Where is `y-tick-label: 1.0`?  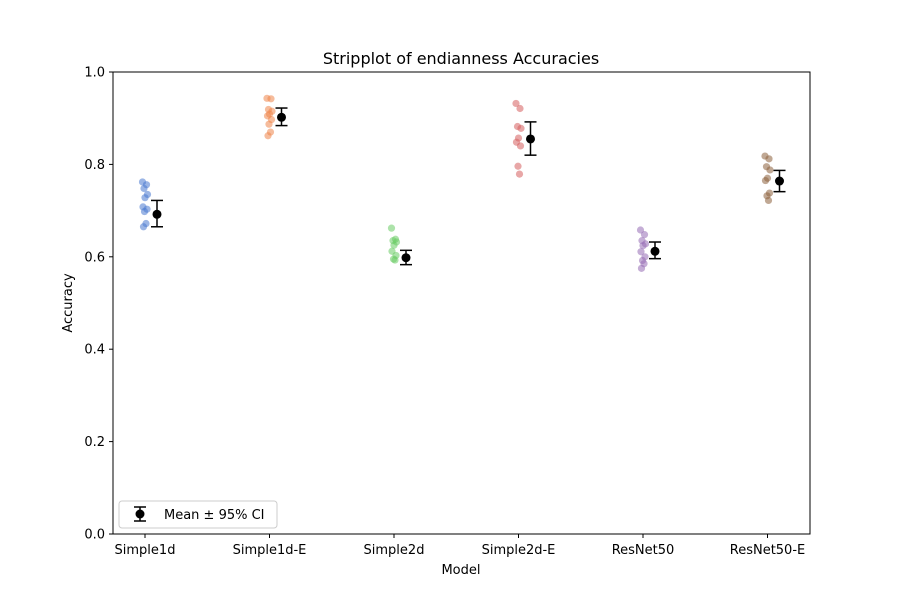 y-tick-label: 1.0 is located at coordinates (94, 73).